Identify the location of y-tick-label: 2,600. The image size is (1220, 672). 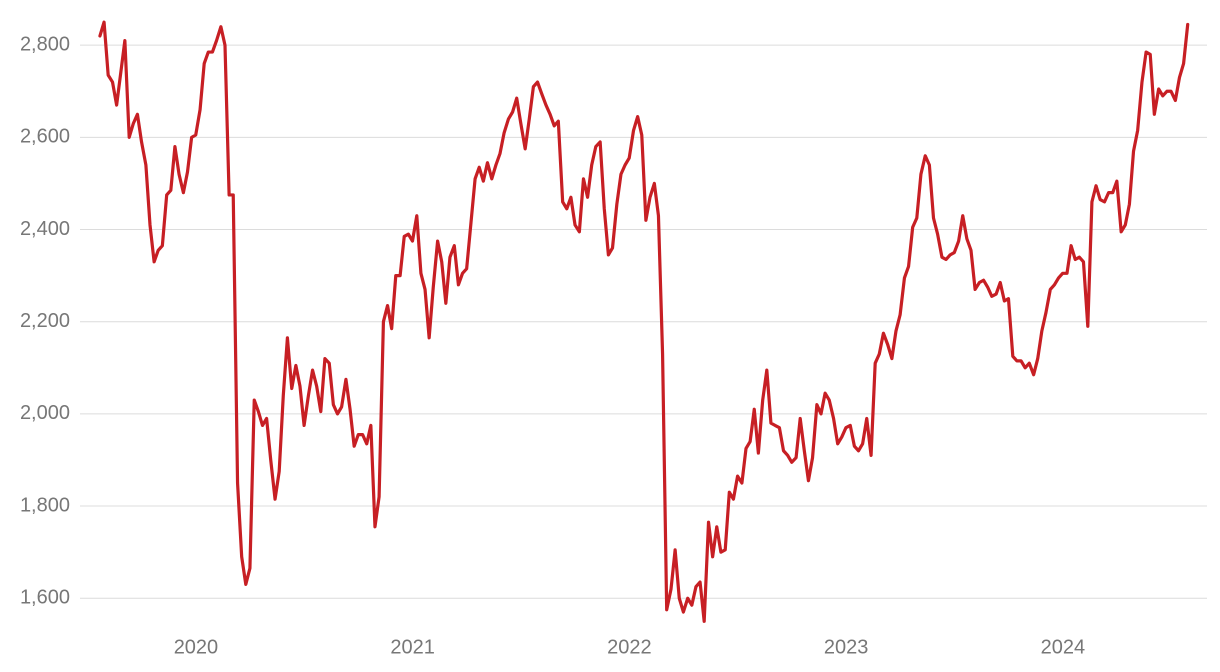
(45, 137).